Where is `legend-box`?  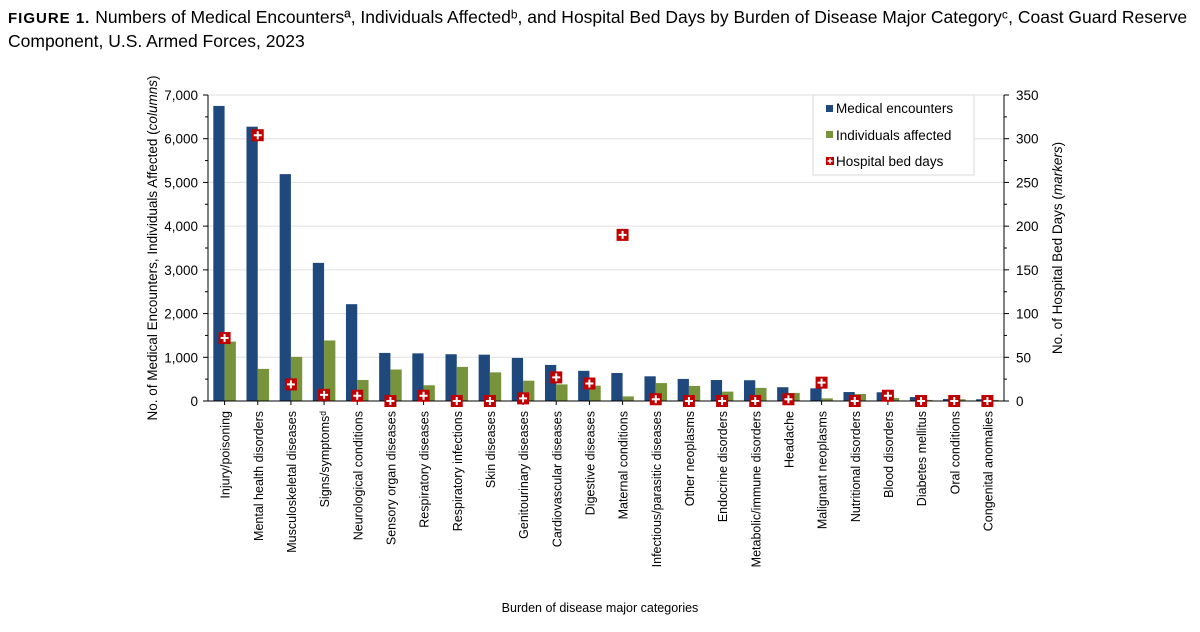
legend-box is located at coordinates (893, 135).